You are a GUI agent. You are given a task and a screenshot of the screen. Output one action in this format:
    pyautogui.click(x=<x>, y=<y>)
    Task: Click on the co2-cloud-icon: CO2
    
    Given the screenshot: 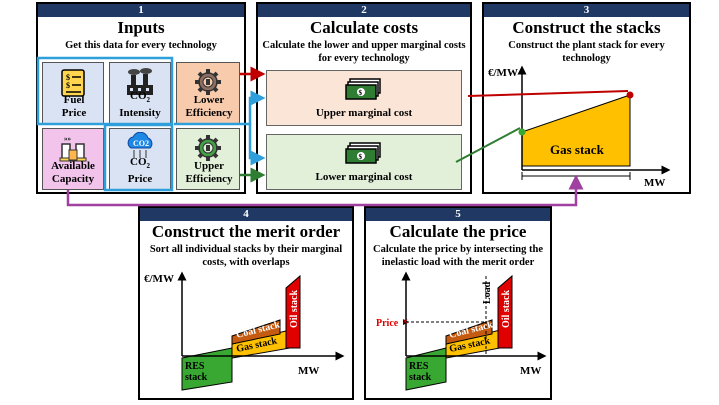 What is the action you would take?
    pyautogui.click(x=140, y=147)
    